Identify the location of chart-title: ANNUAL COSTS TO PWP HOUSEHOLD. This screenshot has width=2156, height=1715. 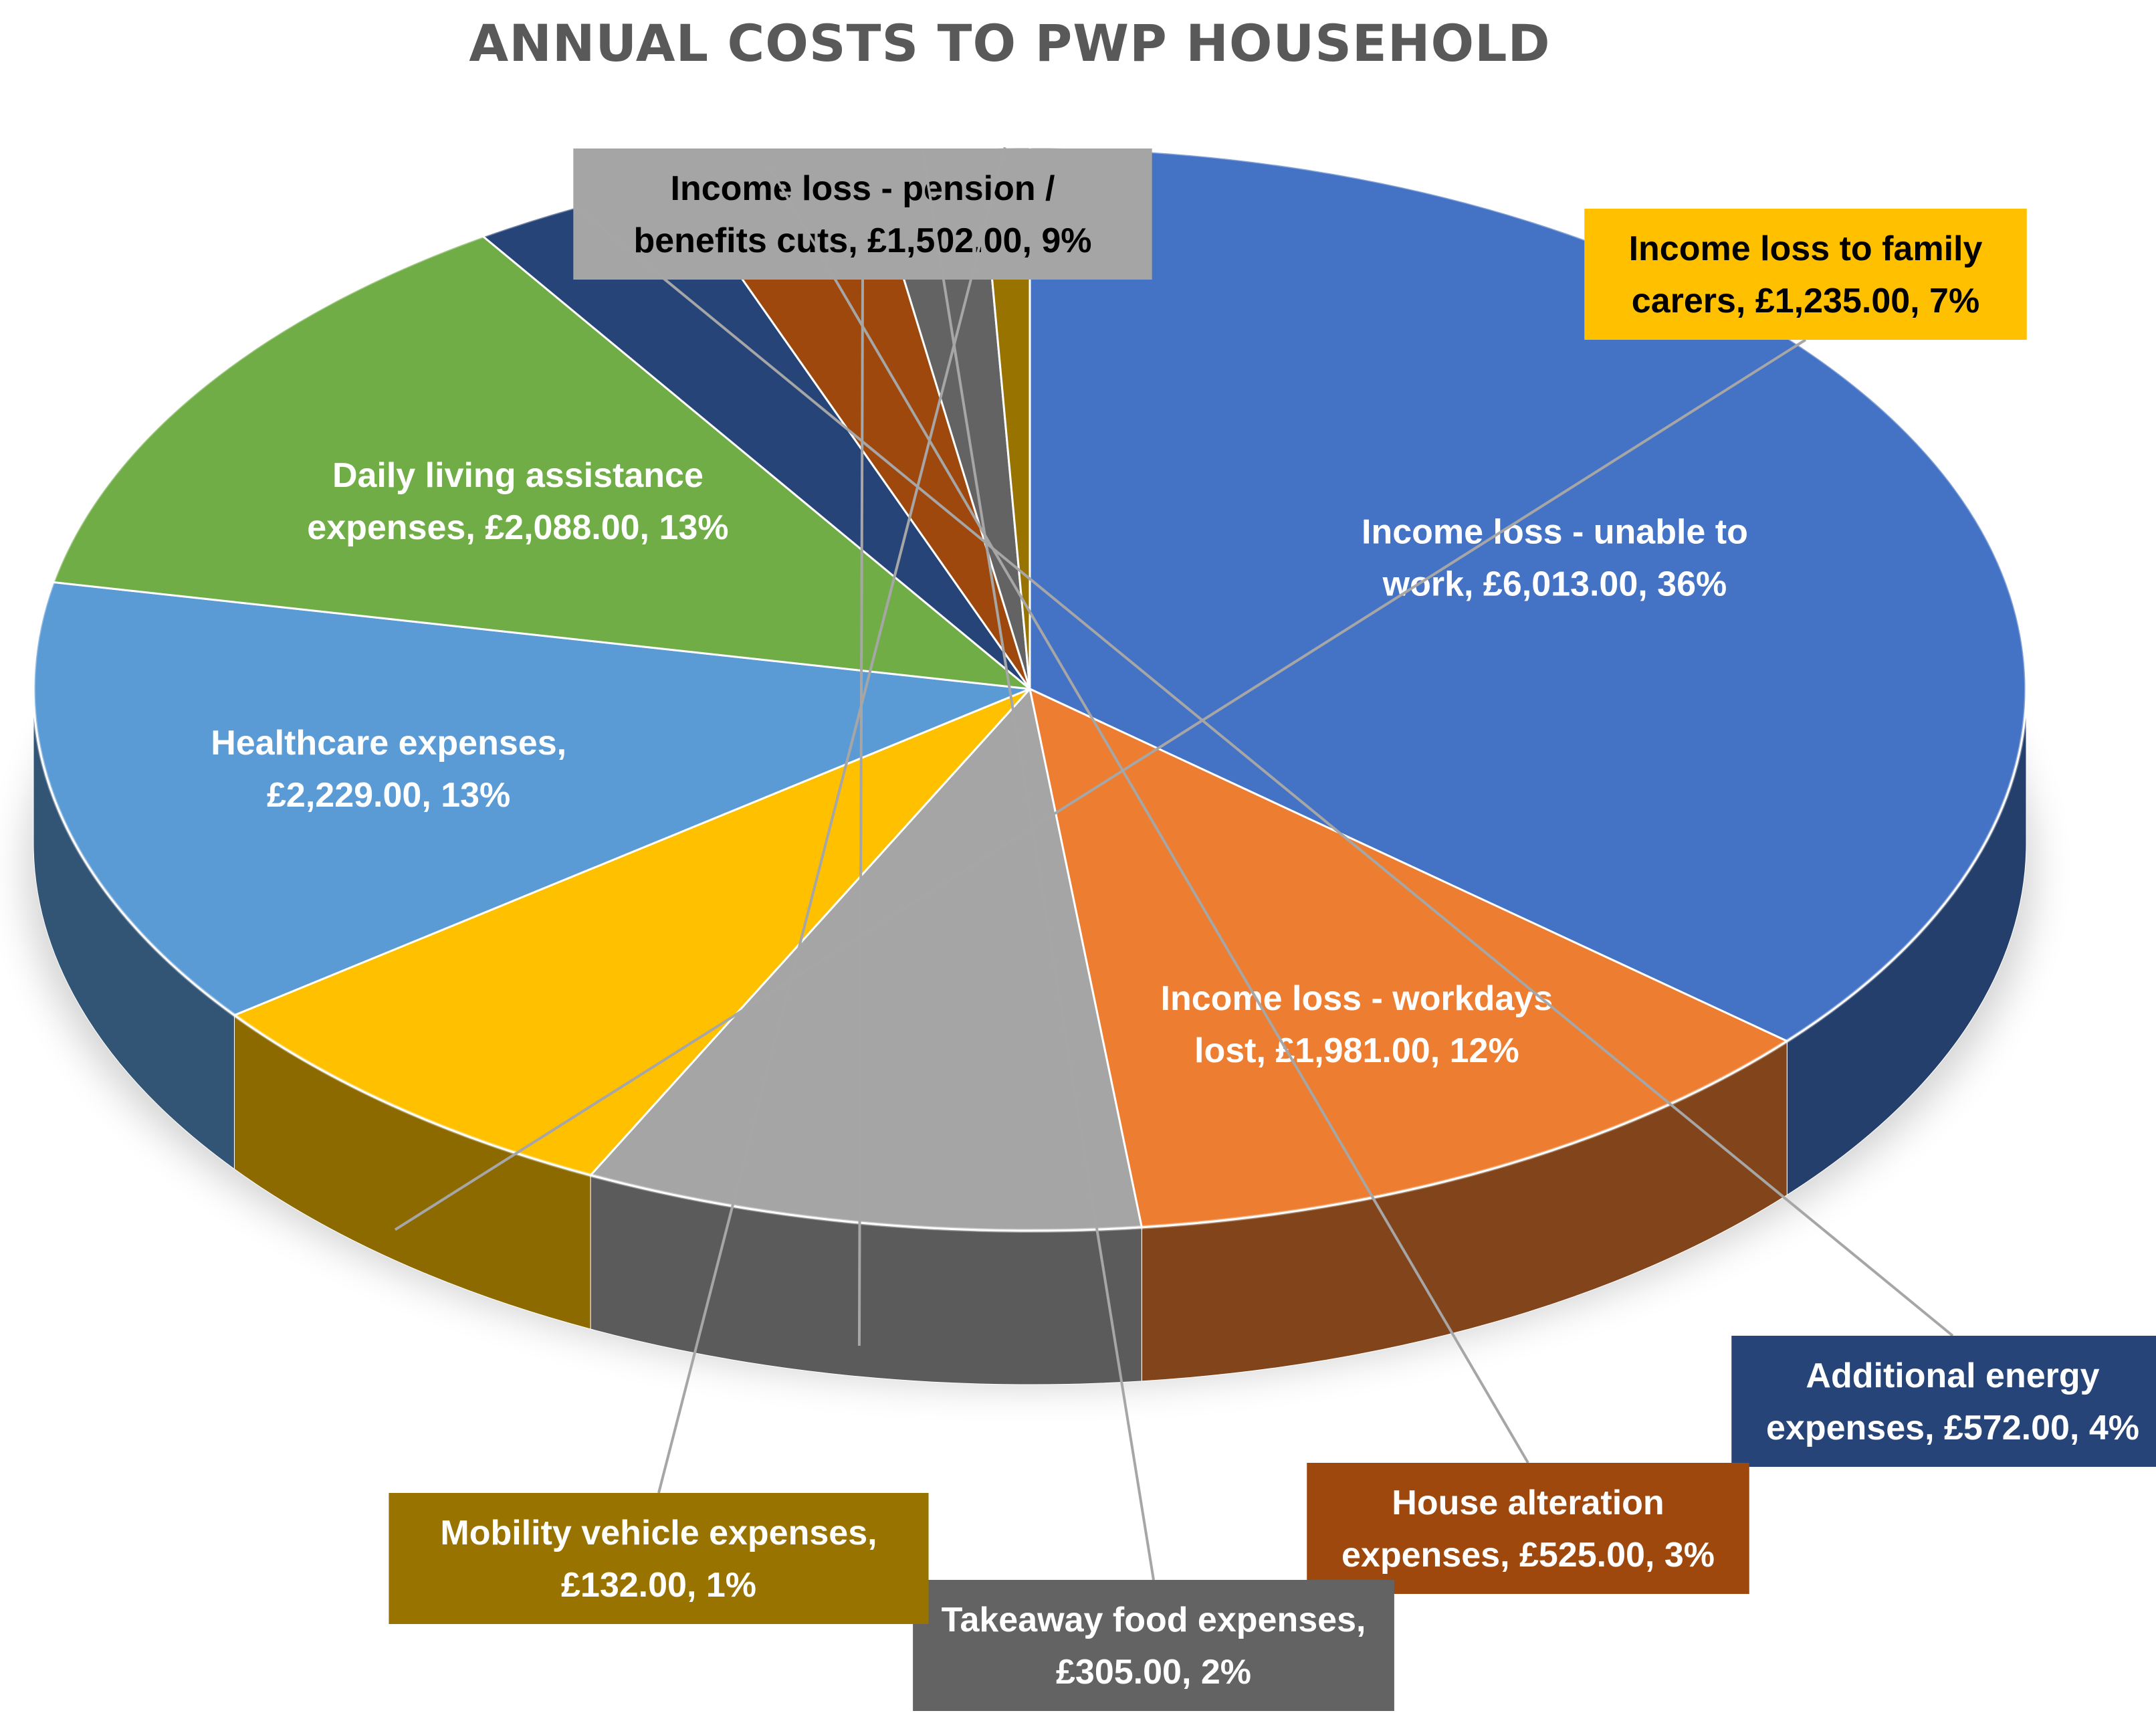
(1010, 43).